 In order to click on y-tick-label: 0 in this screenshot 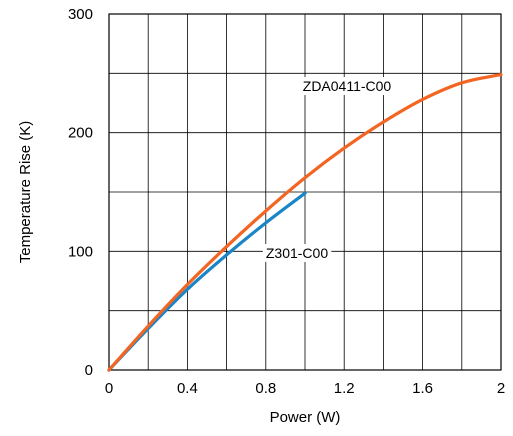, I will do `click(89, 370)`.